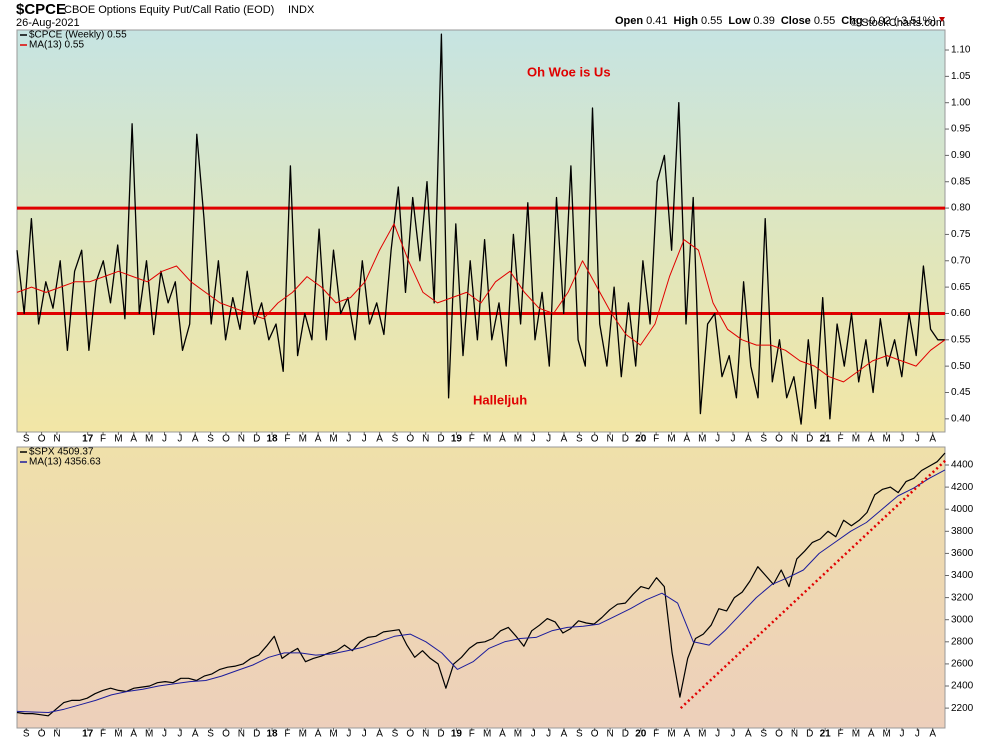 This screenshot has height=744, width=990. I want to click on y-tick-label: 0.80, so click(961, 208).